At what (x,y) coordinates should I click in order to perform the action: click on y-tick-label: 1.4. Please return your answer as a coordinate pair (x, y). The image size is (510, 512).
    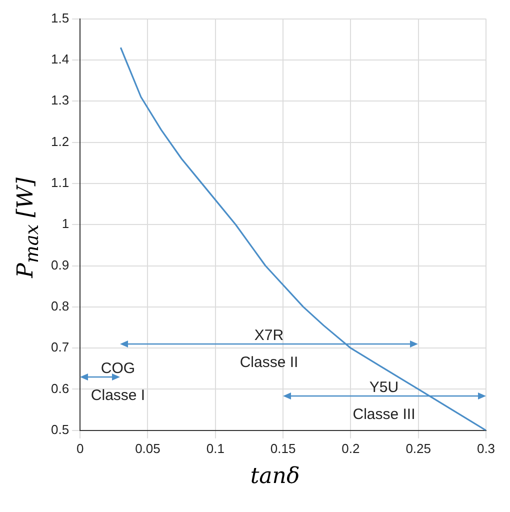
    Looking at the image, I should click on (60, 59).